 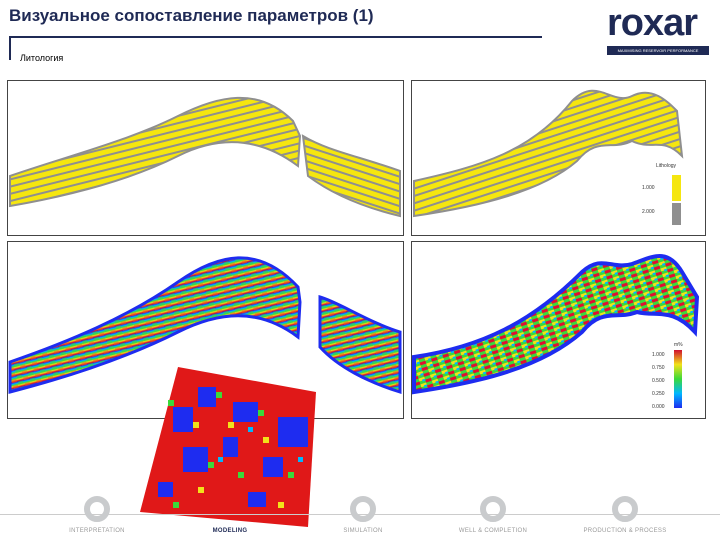 What do you see at coordinates (676, 214) in the screenshot?
I see `lithology-shale-swatch` at bounding box center [676, 214].